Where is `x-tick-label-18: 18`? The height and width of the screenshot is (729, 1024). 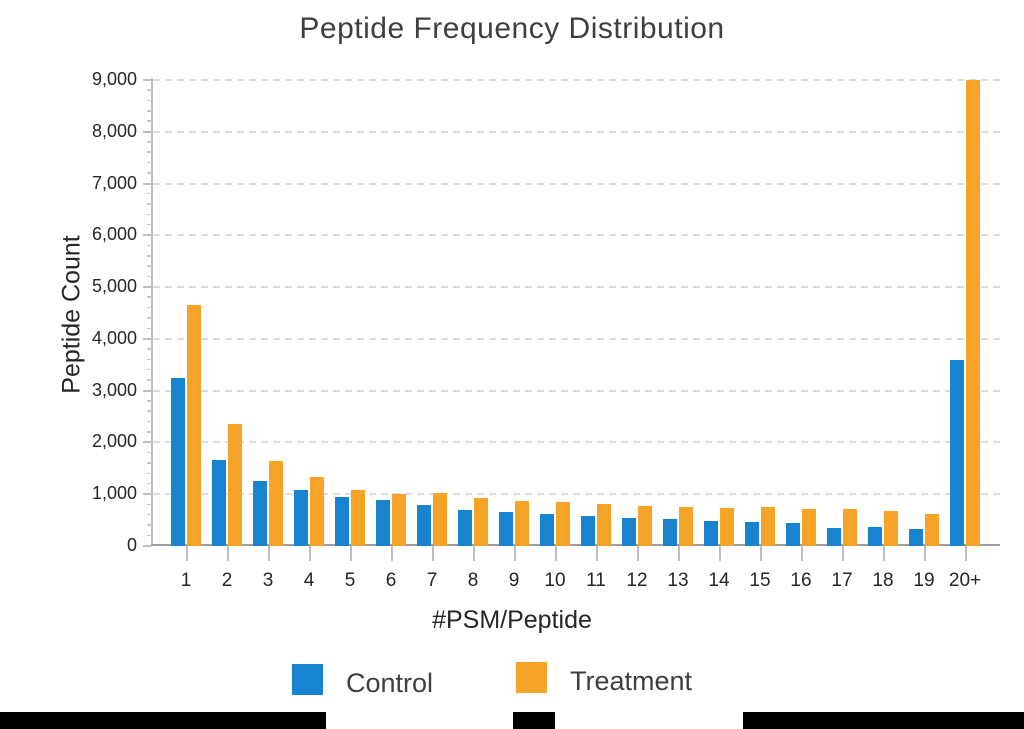
x-tick-label-18: 18 is located at coordinates (883, 580).